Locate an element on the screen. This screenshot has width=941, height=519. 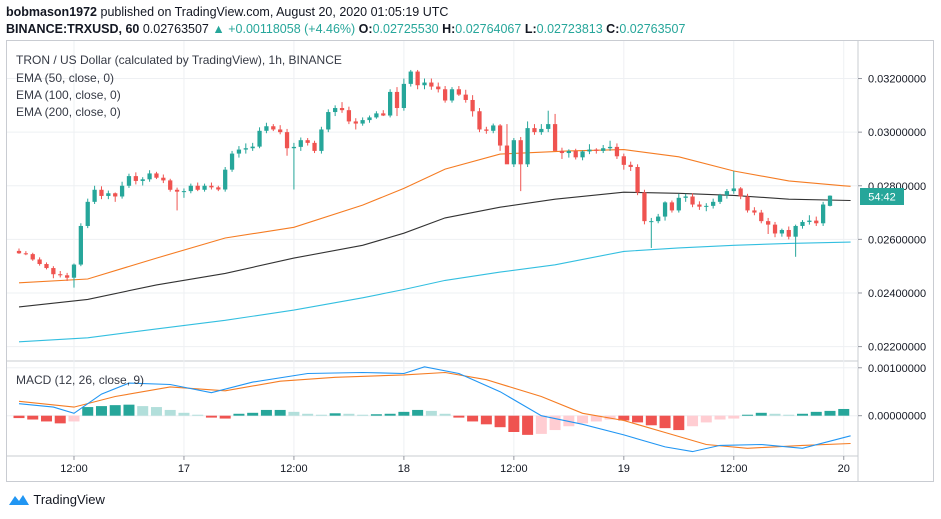
low-label: L: is located at coordinates (530, 29).